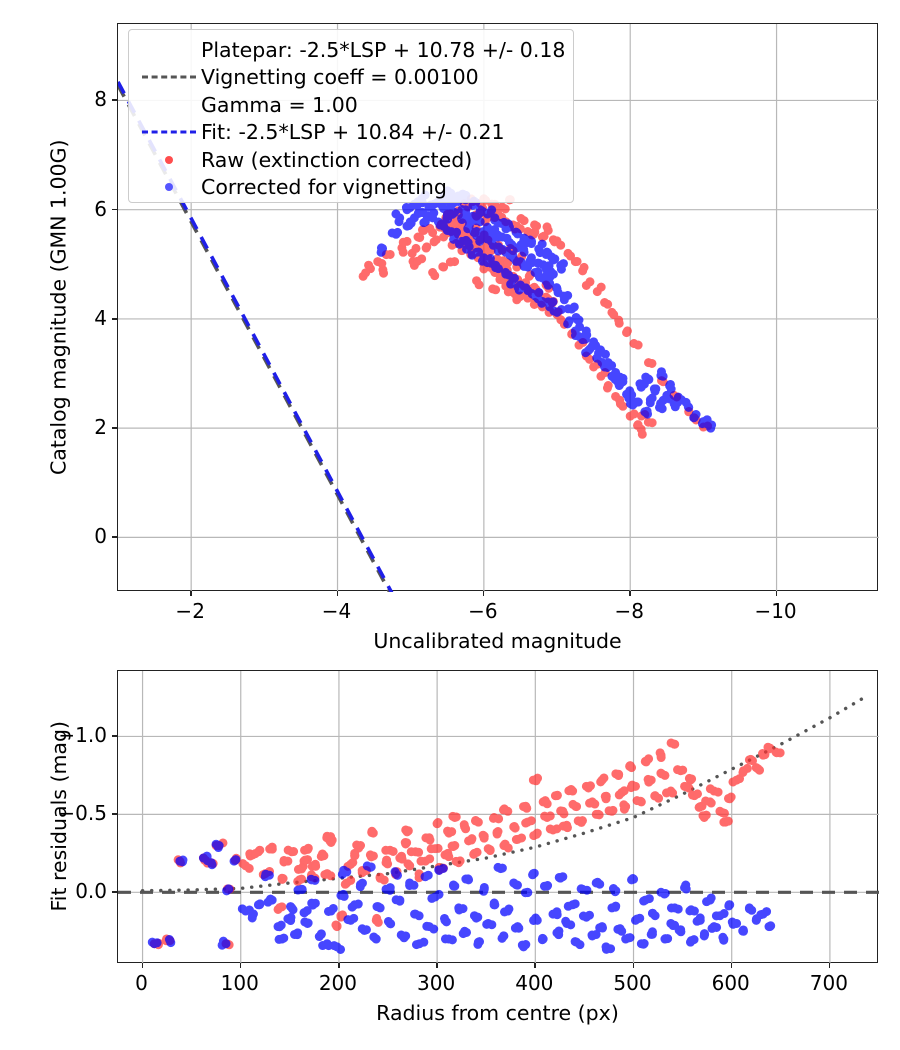 The image size is (900, 1050). I want to click on x-tick-label: −10, so click(775, 611).